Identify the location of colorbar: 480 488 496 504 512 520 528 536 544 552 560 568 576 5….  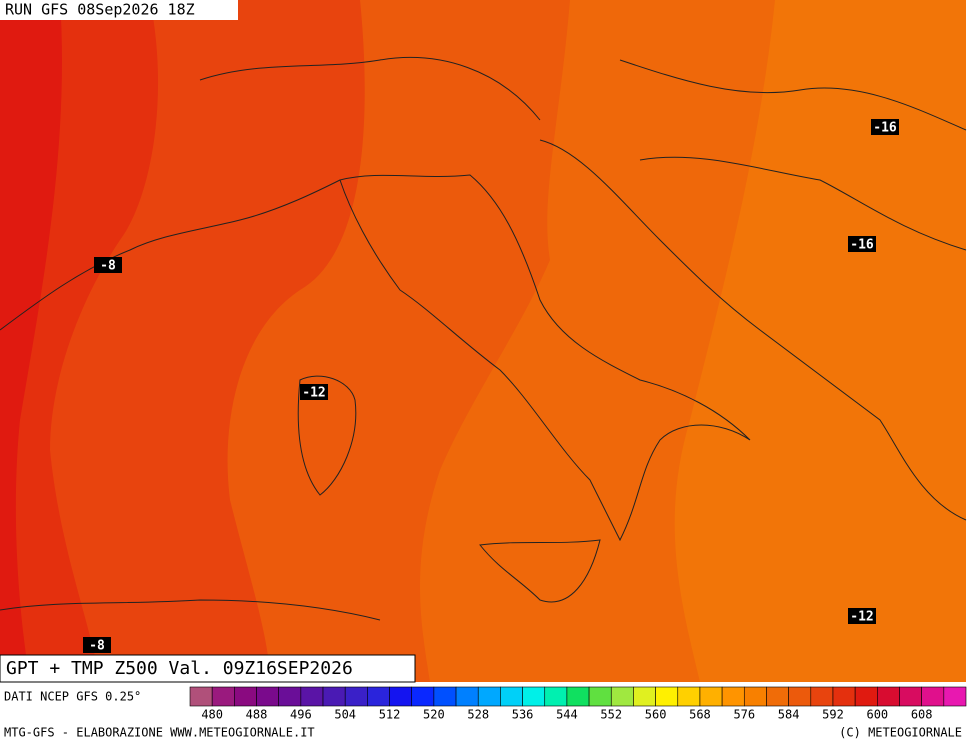
(578, 704).